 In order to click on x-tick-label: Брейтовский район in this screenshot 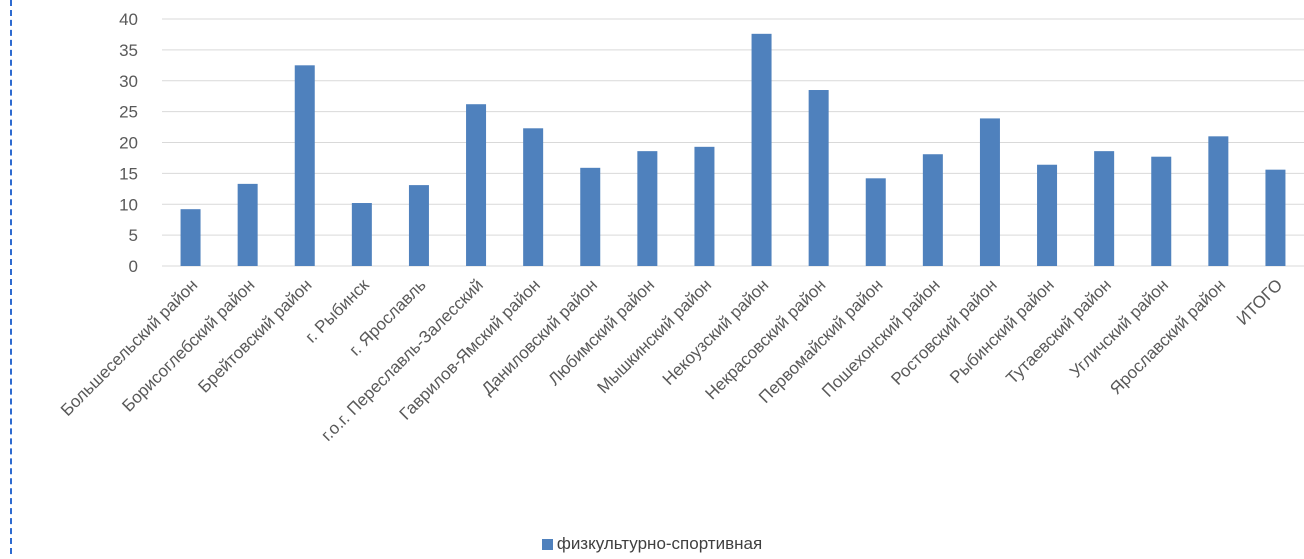, I will do `click(254, 335)`.